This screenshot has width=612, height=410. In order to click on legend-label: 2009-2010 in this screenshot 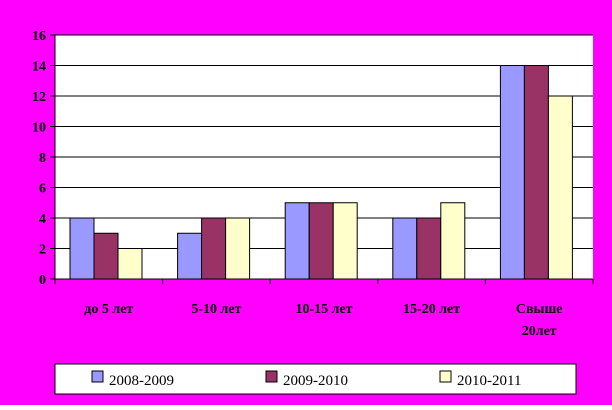, I will do `click(315, 381)`.